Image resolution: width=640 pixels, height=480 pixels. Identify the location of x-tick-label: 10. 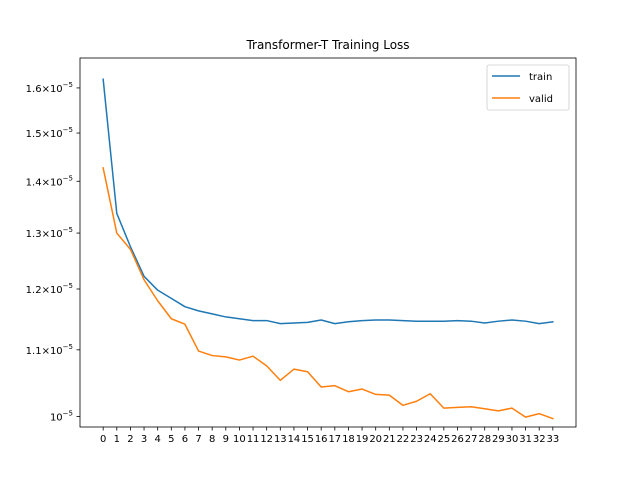
(239, 439).